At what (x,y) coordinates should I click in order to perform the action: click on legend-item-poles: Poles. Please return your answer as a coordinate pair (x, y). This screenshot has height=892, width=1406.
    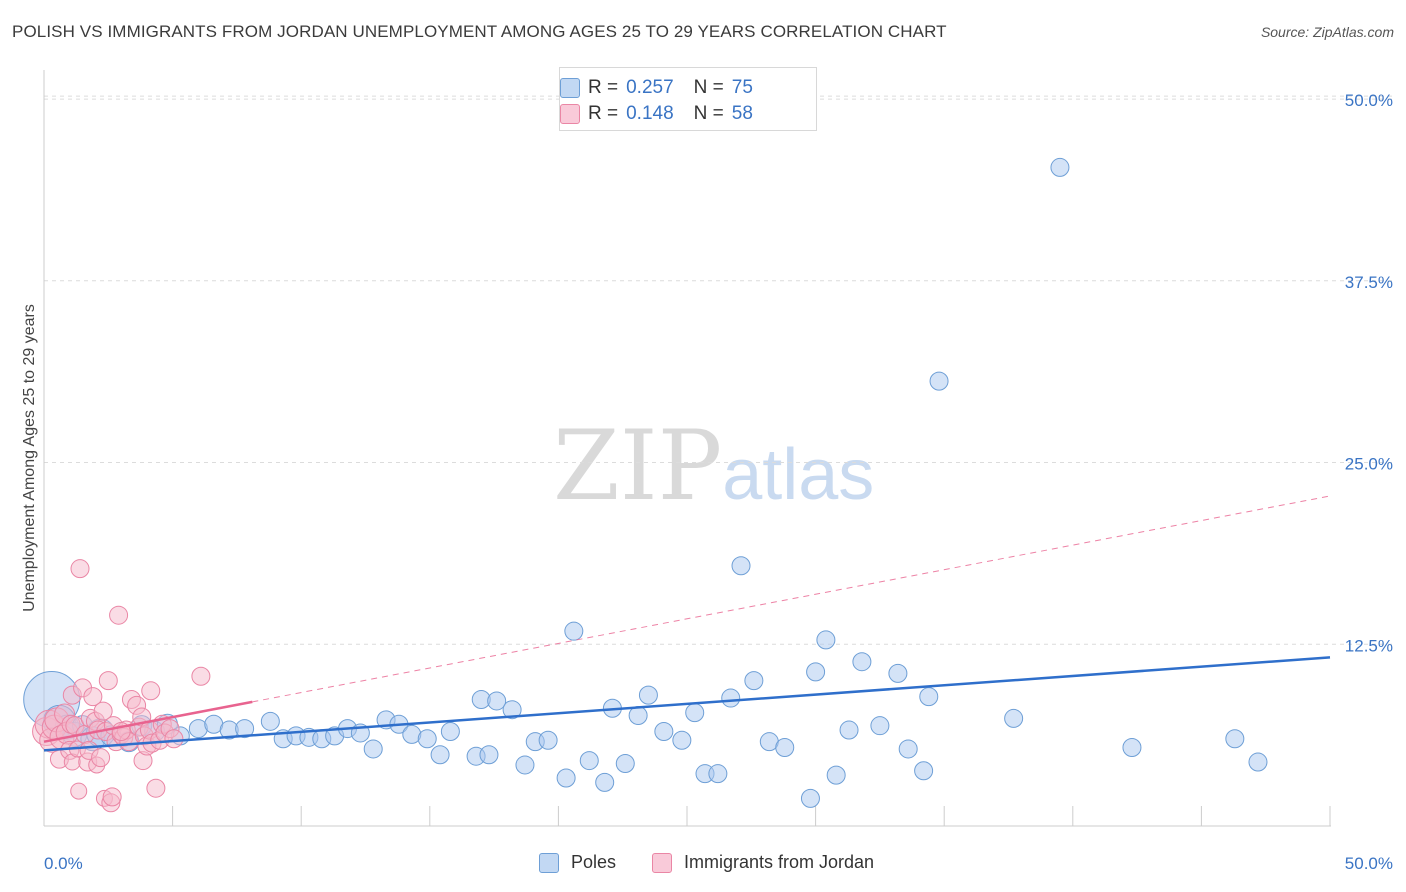
    Looking at the image, I should click on (577, 862).